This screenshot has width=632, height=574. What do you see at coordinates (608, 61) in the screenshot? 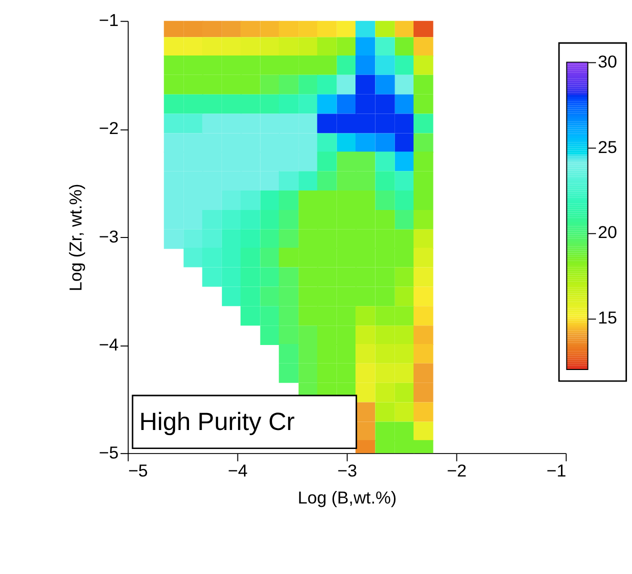
I see `color-bar-label: 30` at bounding box center [608, 61].